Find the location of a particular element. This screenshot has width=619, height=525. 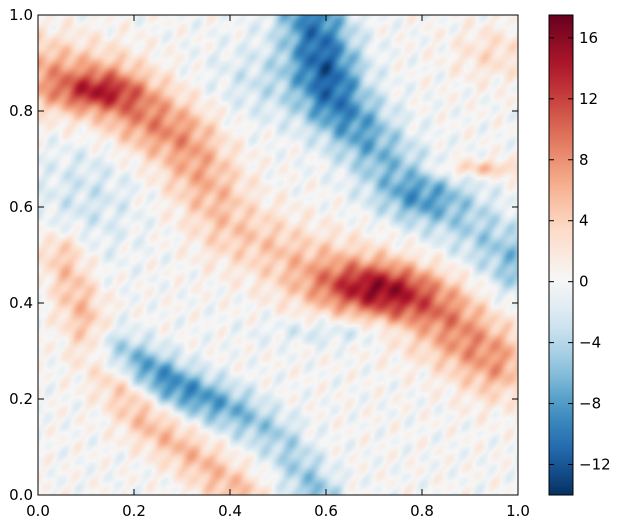

y-tick-label: 1.0 is located at coordinates (21, 15).